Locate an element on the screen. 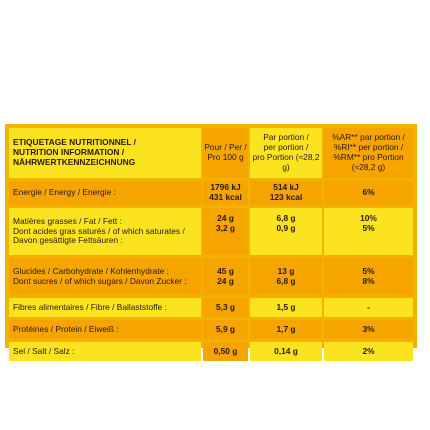 The width and height of the screenshot is (430, 430). row-value: 45 g is located at coordinates (225, 270).